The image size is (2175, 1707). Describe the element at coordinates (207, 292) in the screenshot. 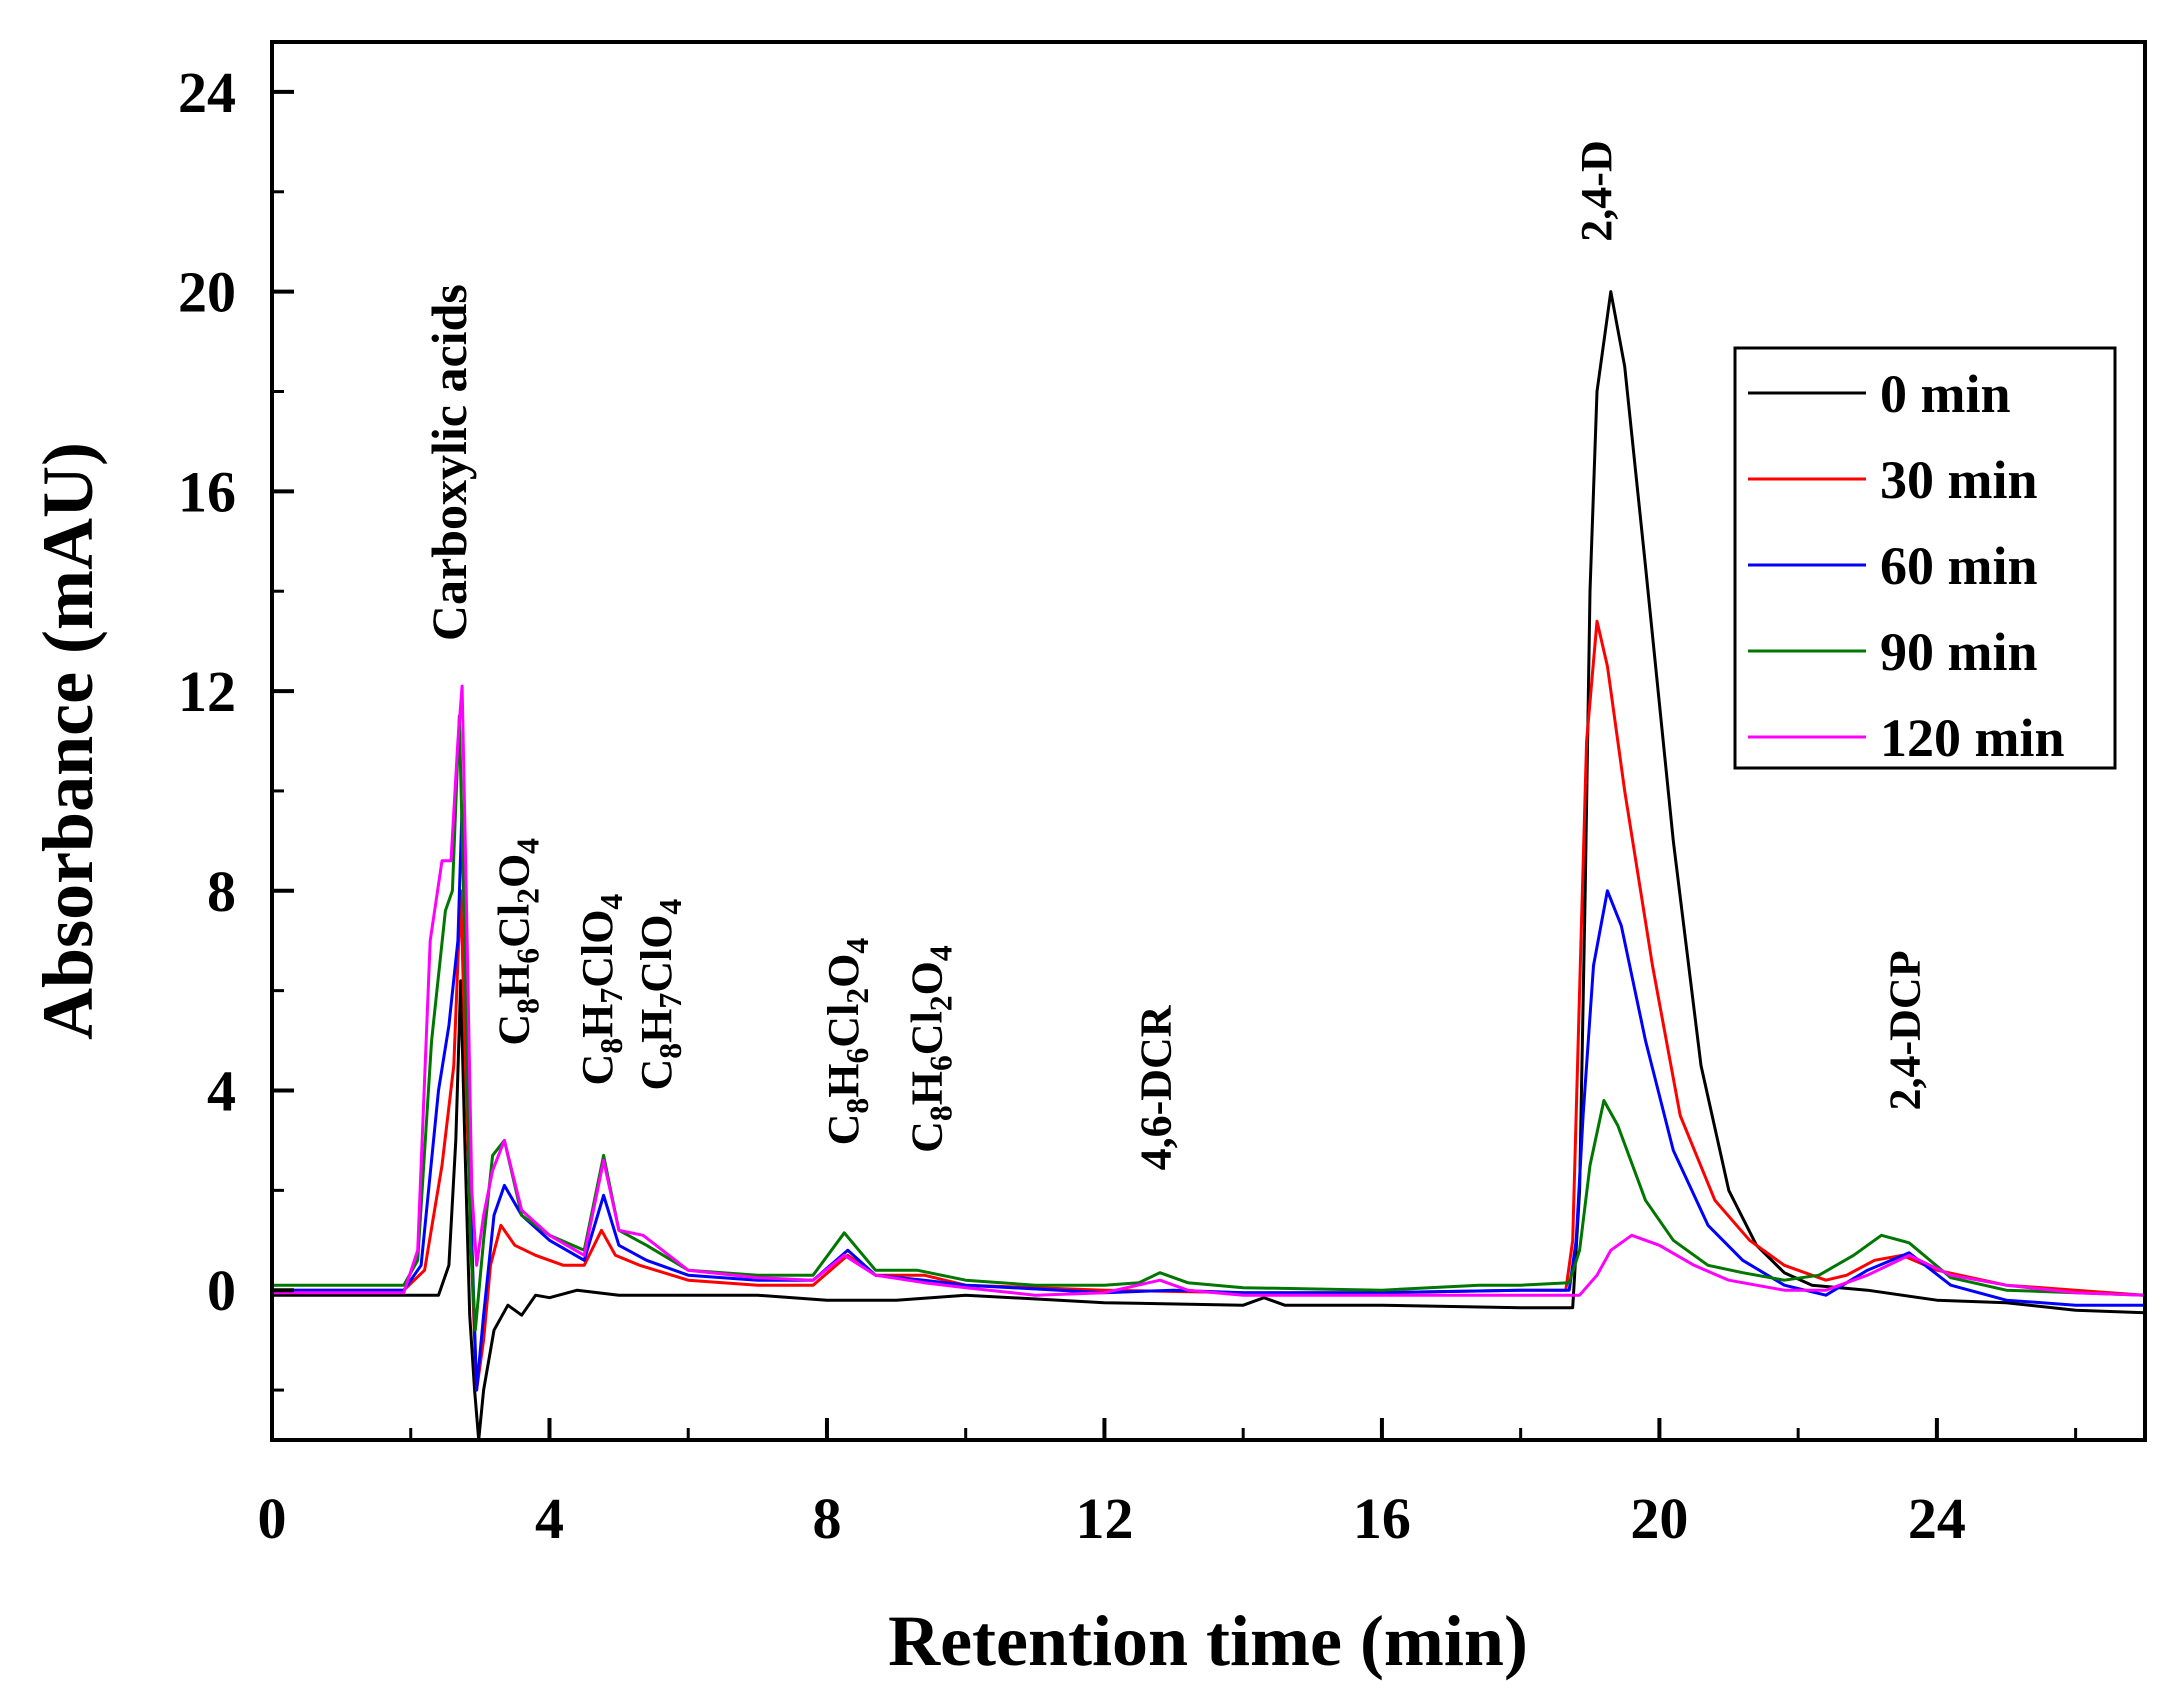

I see `y-tick-label: 20` at that location.